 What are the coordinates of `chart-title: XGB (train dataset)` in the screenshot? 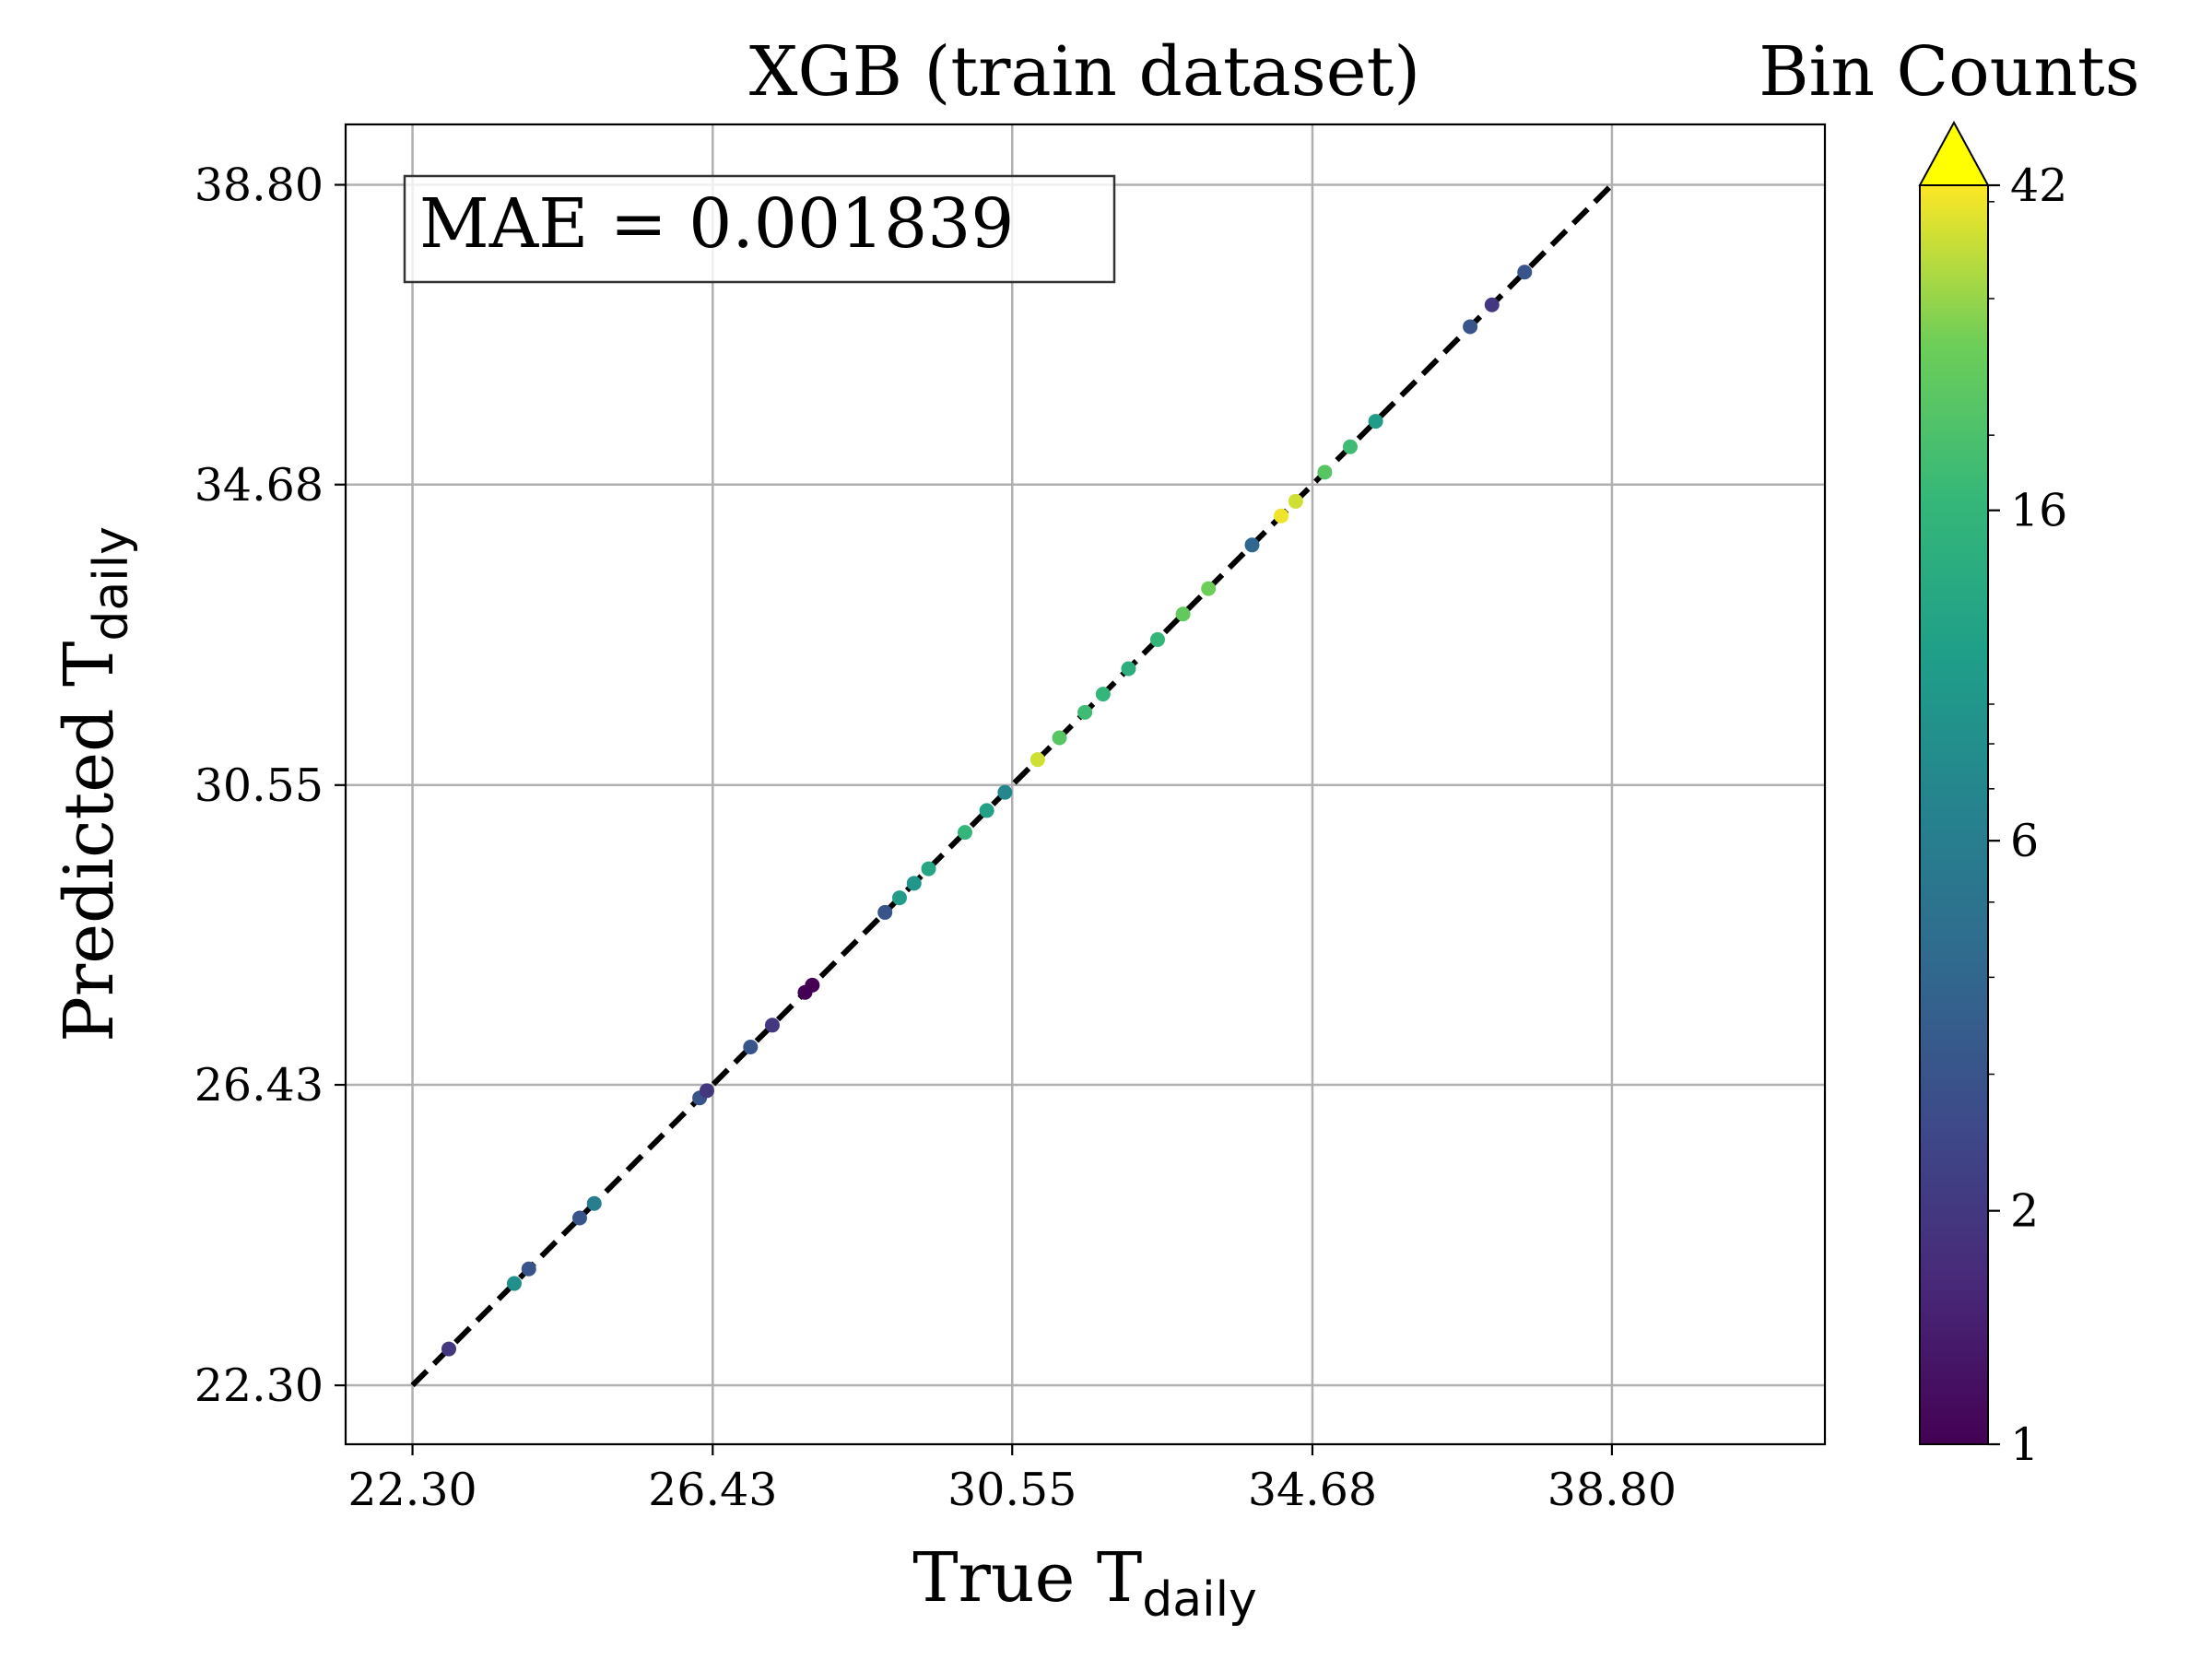 It's located at (1084, 72).